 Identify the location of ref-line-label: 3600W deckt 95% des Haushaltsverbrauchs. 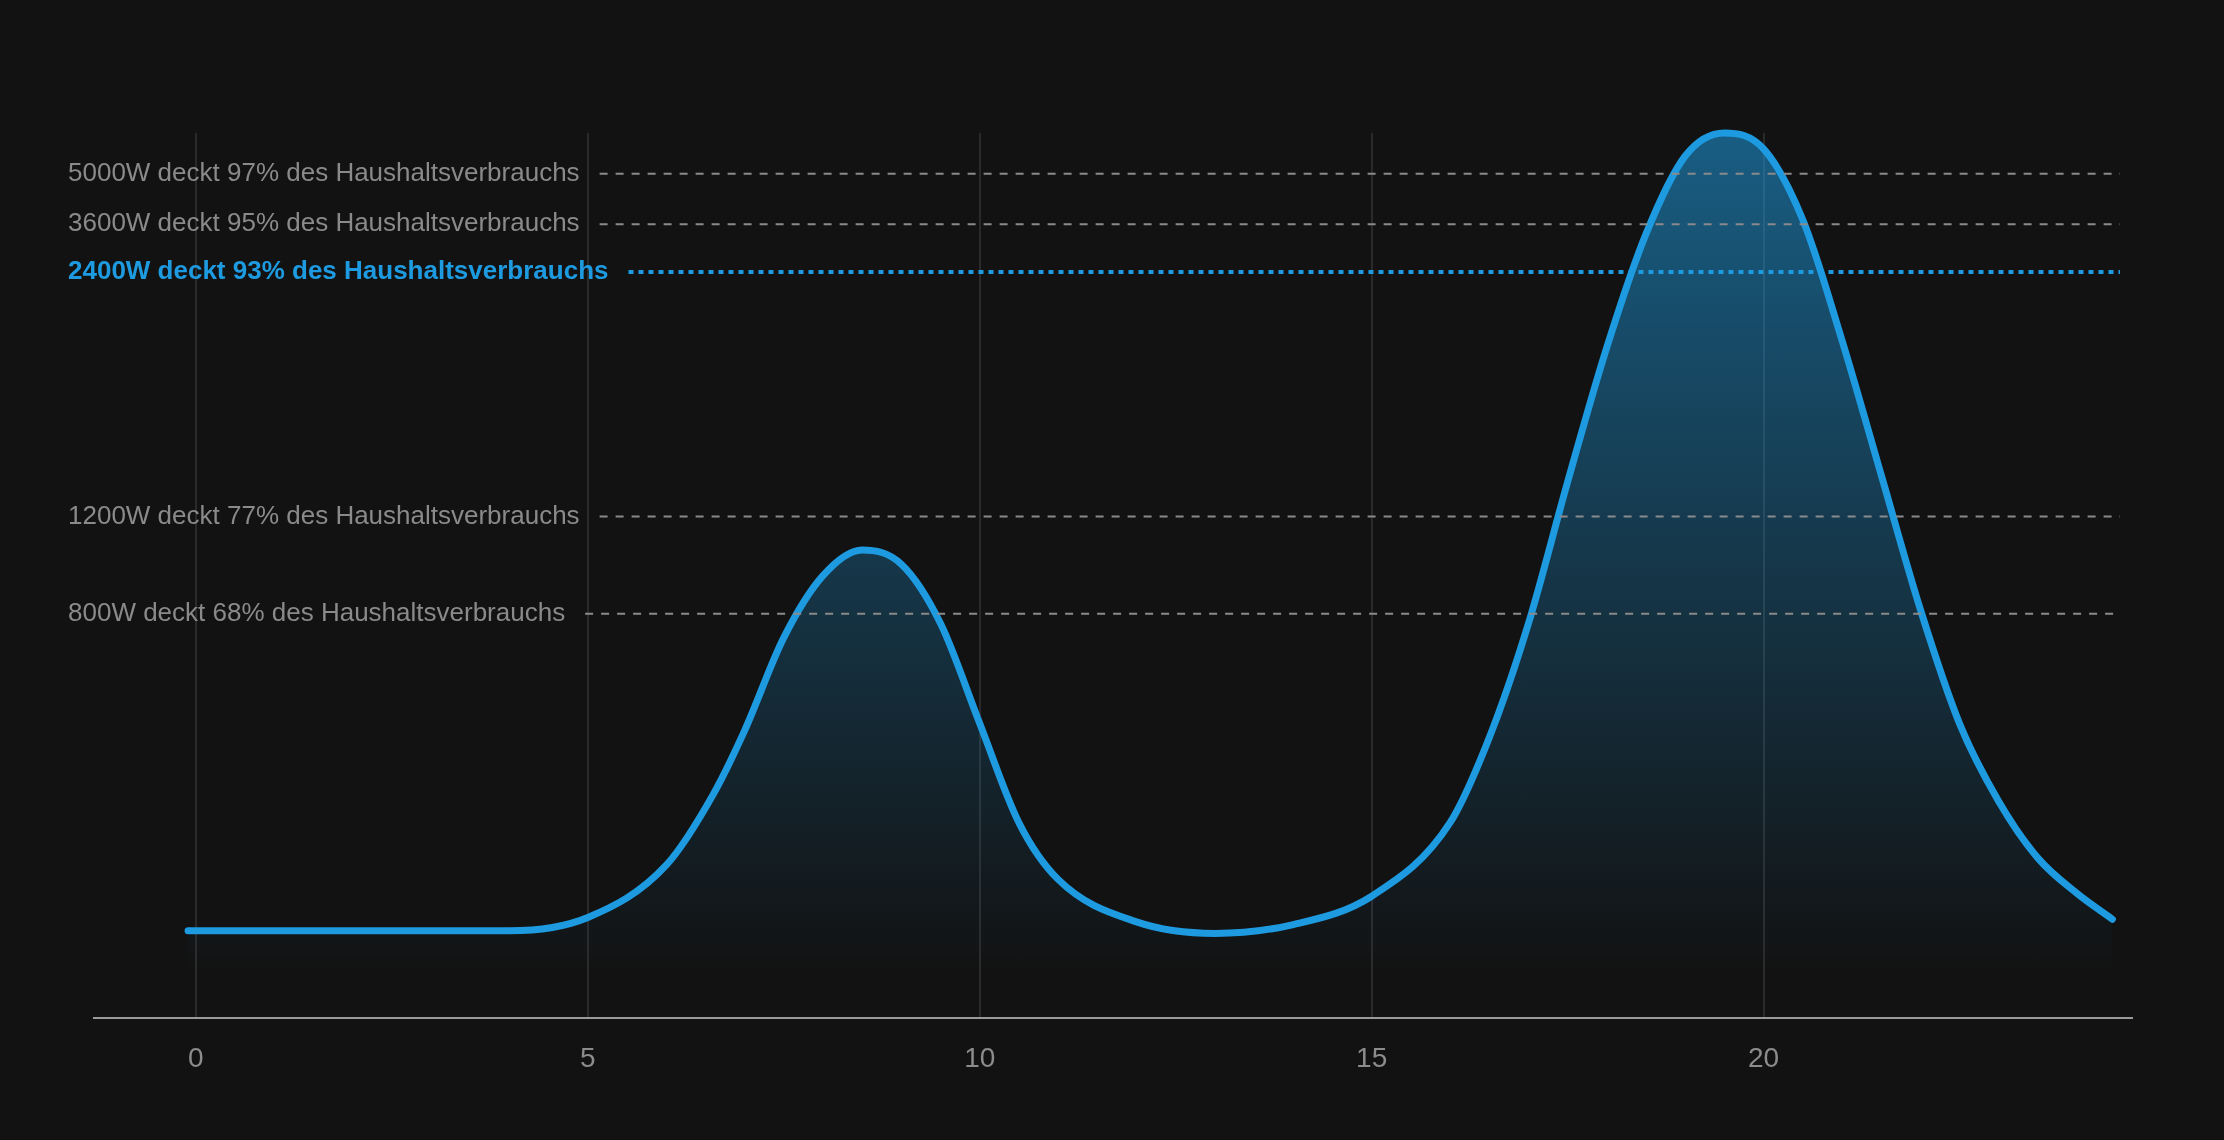
(324, 222).